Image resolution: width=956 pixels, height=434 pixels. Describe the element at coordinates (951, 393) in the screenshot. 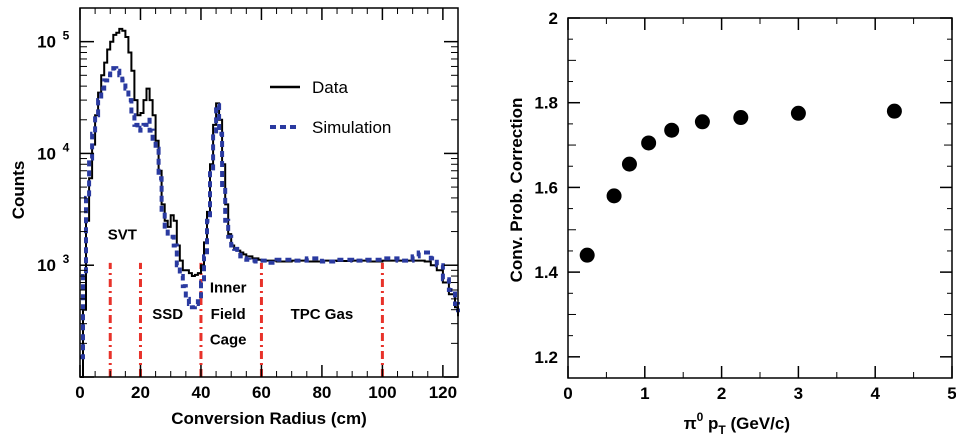

I see `right-x-tick-label: 5` at that location.